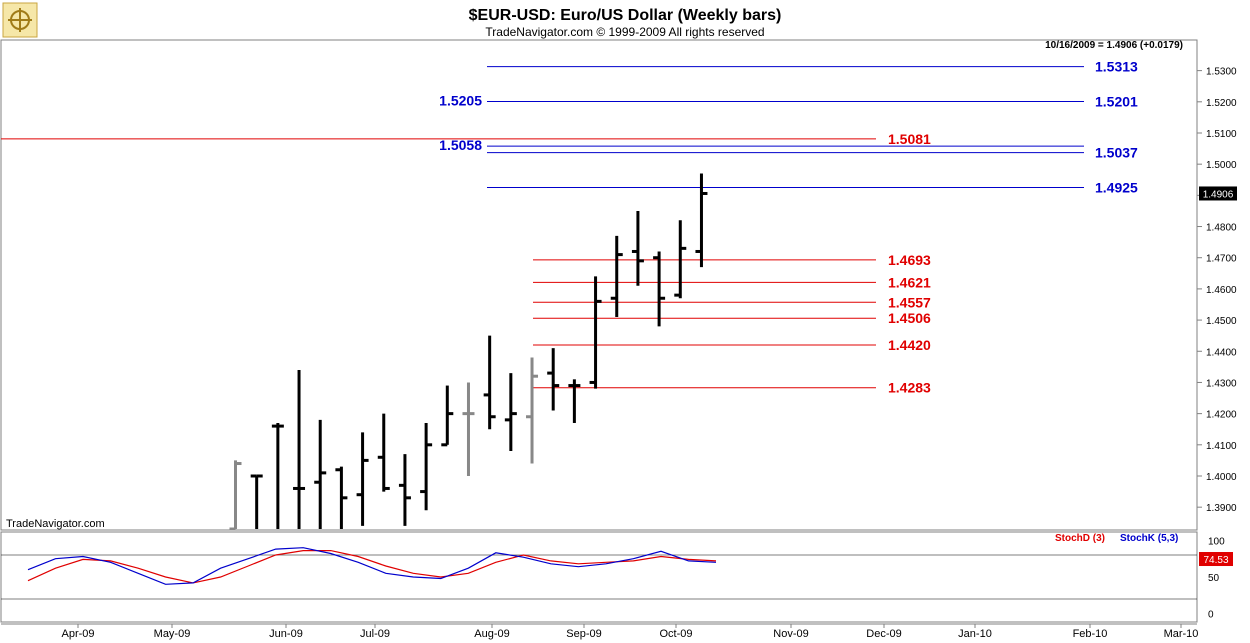 The width and height of the screenshot is (1250, 643). I want to click on red-level-label: 1.4506, so click(909, 318).